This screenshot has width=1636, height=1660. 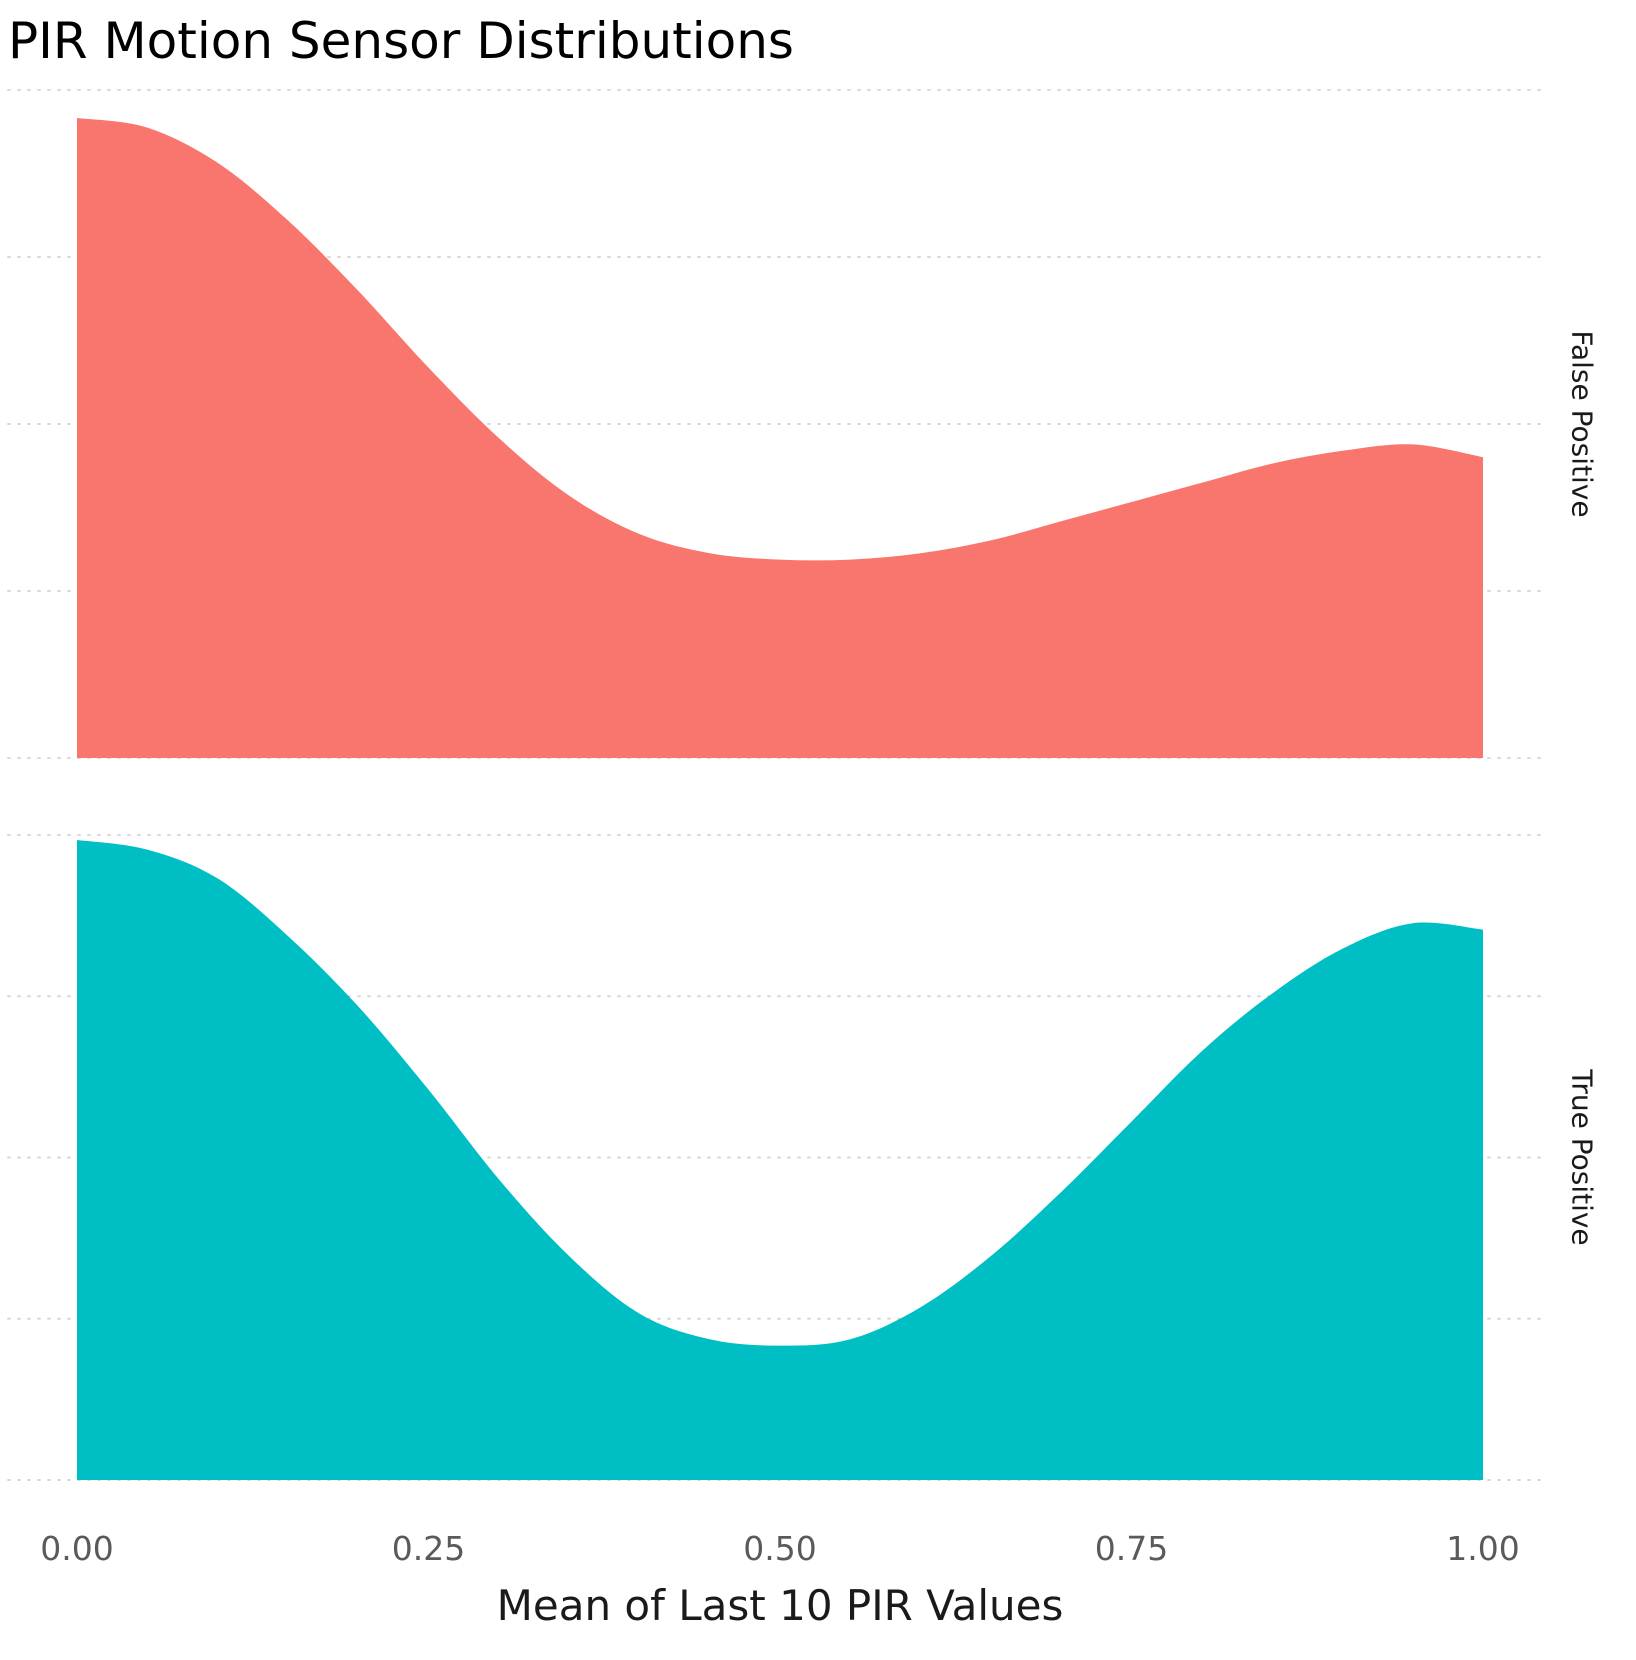 What do you see at coordinates (428, 1548) in the screenshot?
I see `x-tick-label: 0.25` at bounding box center [428, 1548].